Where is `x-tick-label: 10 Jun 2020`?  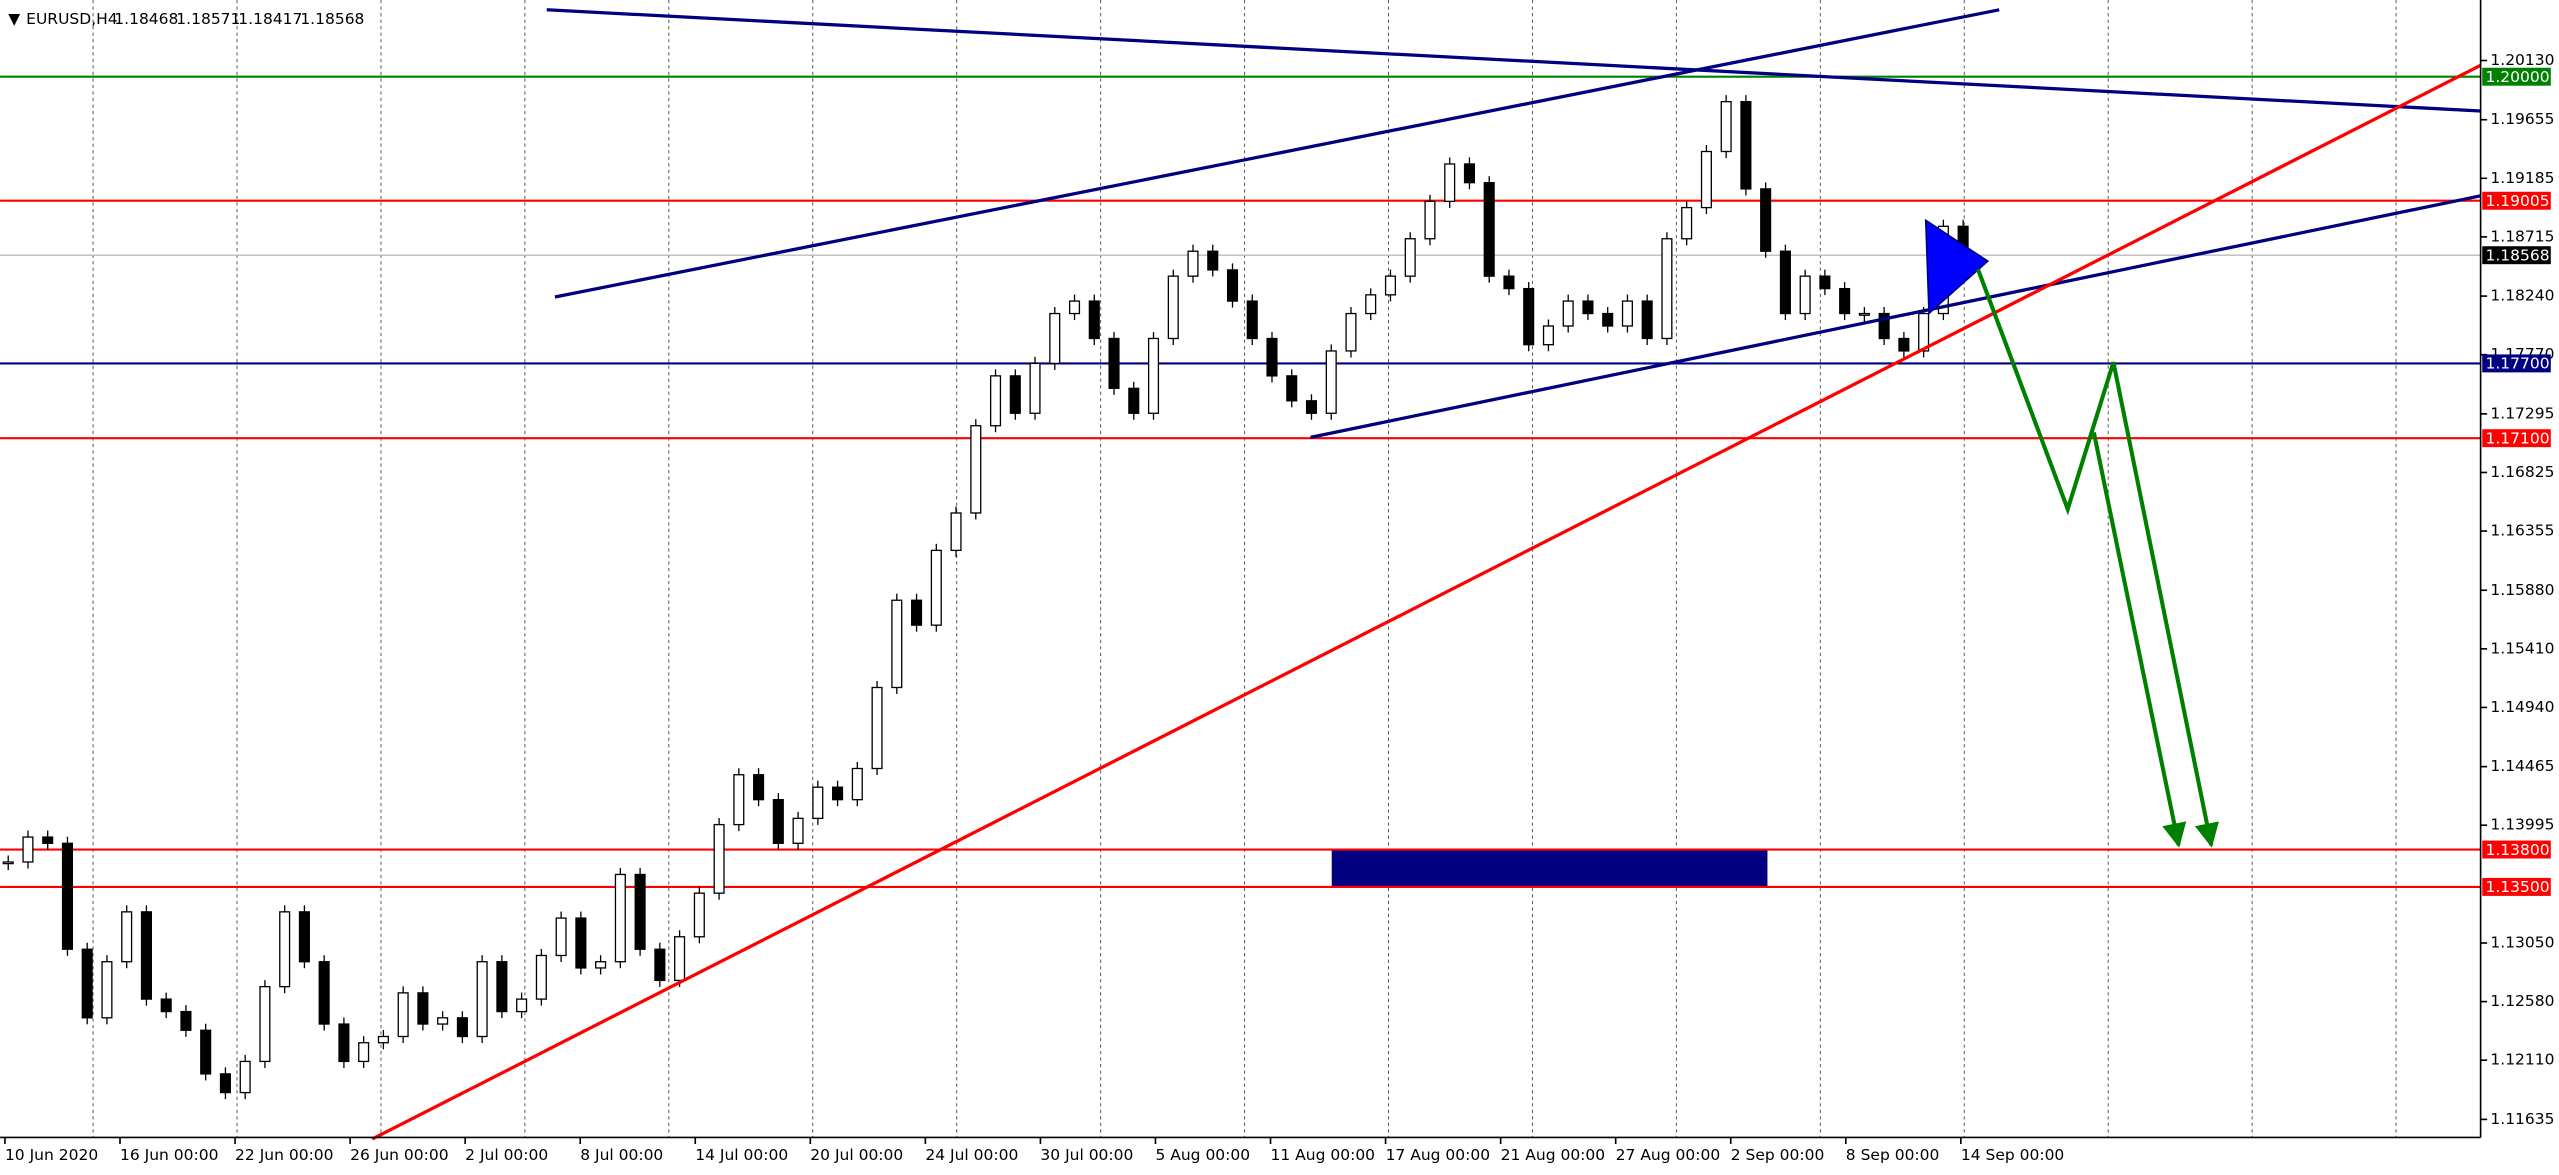
x-tick-label: 10 Jun 2020 is located at coordinates (51, 1155).